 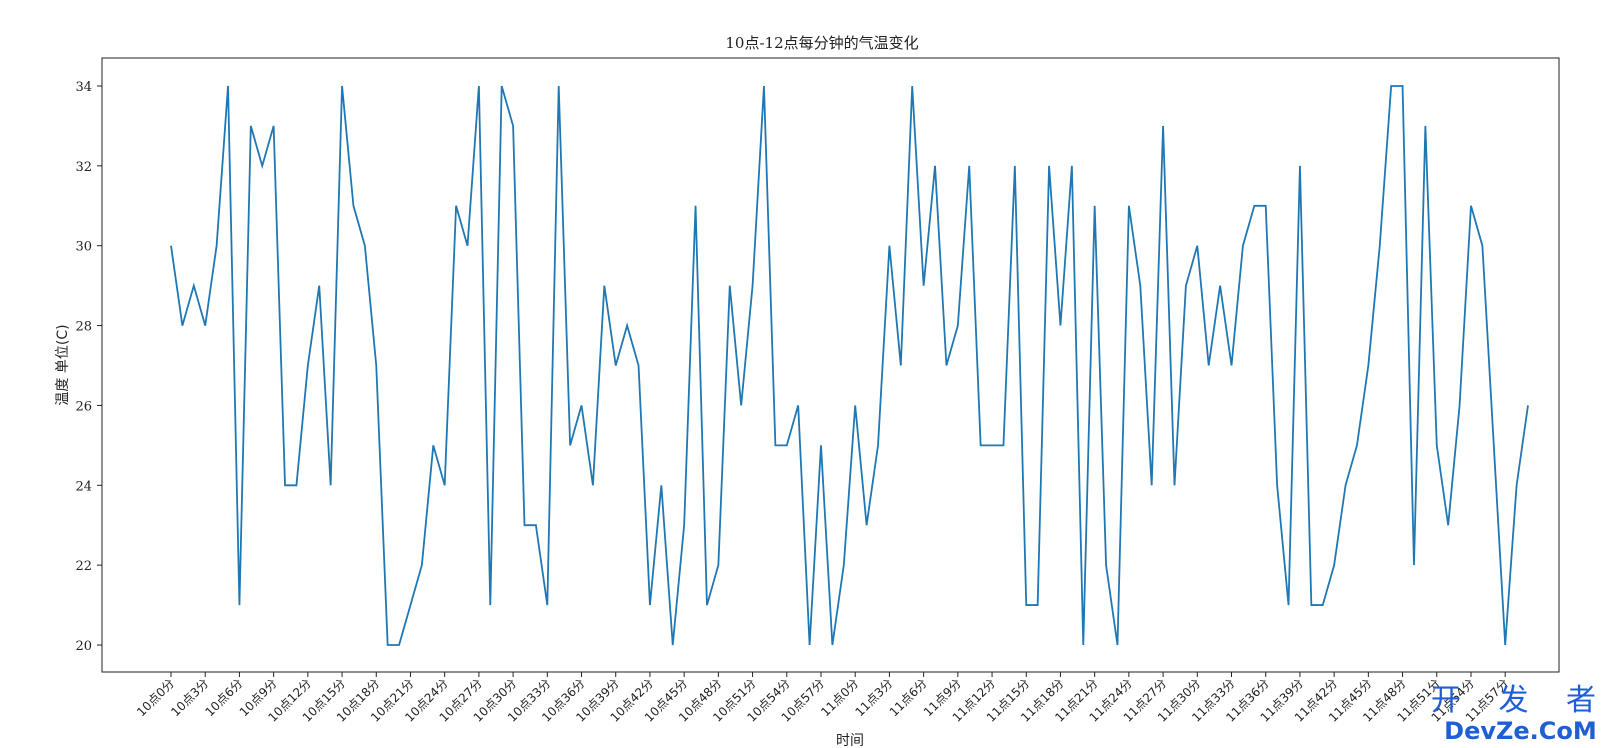 I want to click on y-tick-label: 24, so click(x=83, y=486).